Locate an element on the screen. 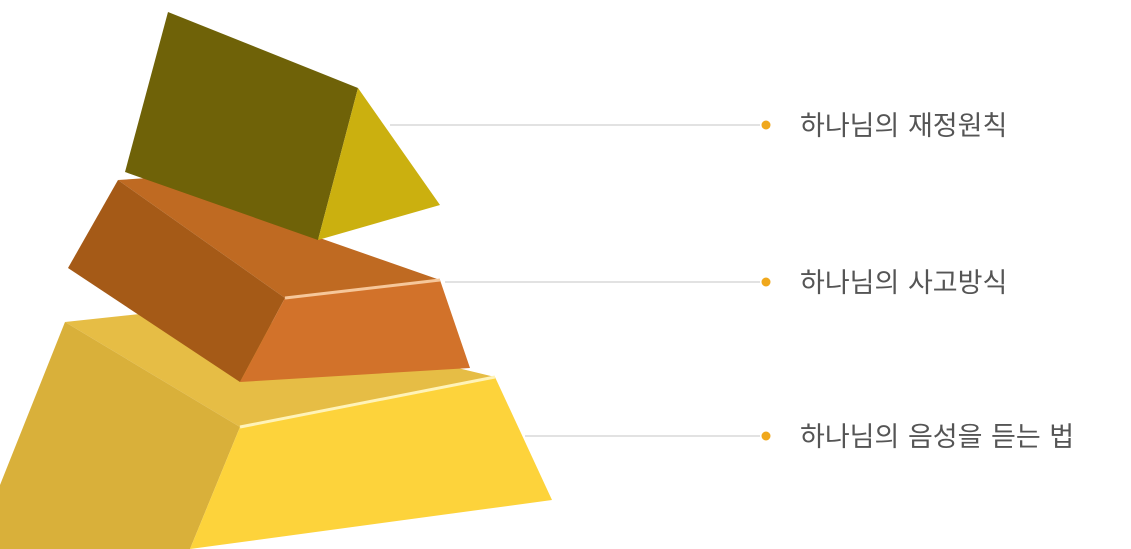 Image resolution: width=1131 pixels, height=549 pixels. tier-bottom-front-face is located at coordinates (120, 435).